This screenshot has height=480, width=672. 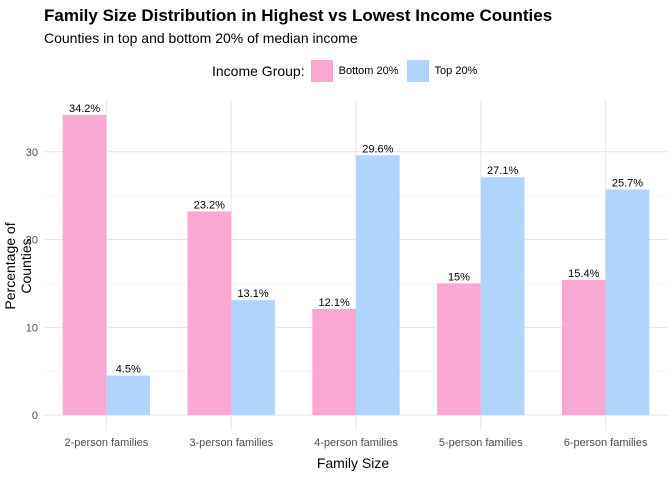 What do you see at coordinates (35, 416) in the screenshot?
I see `y-tick-label: 0` at bounding box center [35, 416].